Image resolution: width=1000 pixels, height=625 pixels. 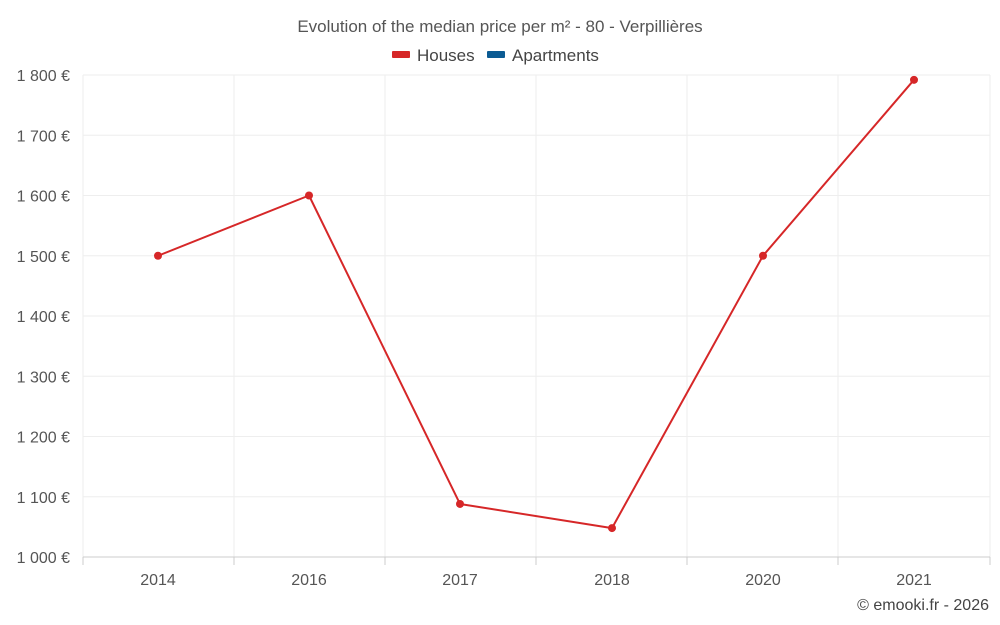 I want to click on legend-swatch-houses, so click(x=401, y=54).